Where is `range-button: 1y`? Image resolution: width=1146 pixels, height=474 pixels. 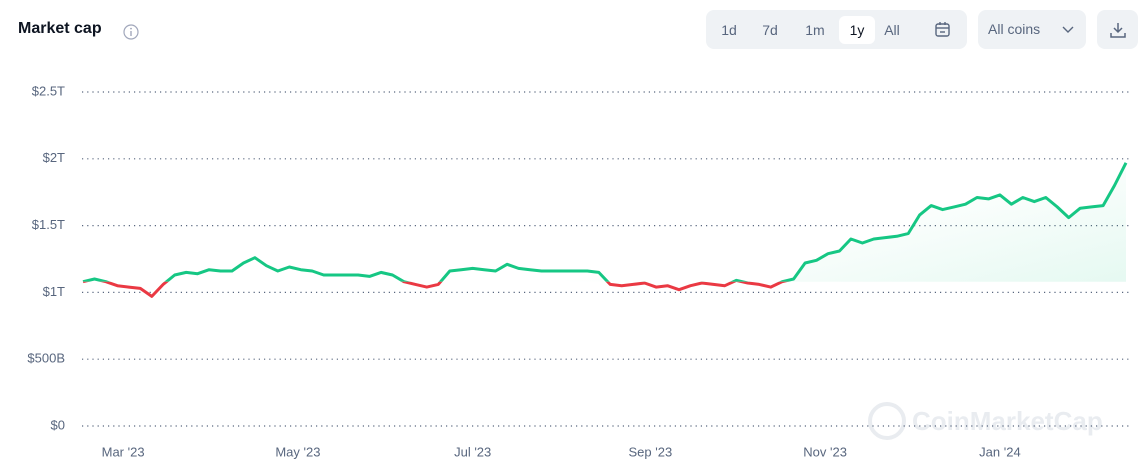 range-button: 1y is located at coordinates (857, 30).